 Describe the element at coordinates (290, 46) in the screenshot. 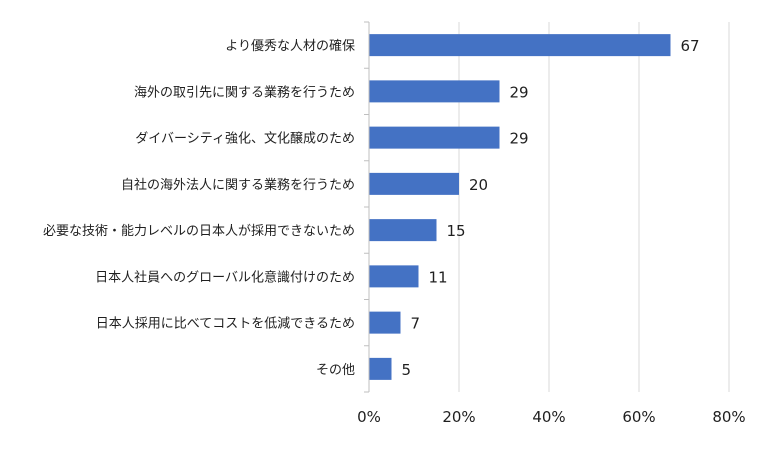

I see `category-label: より優秀な人材の確保` at that location.